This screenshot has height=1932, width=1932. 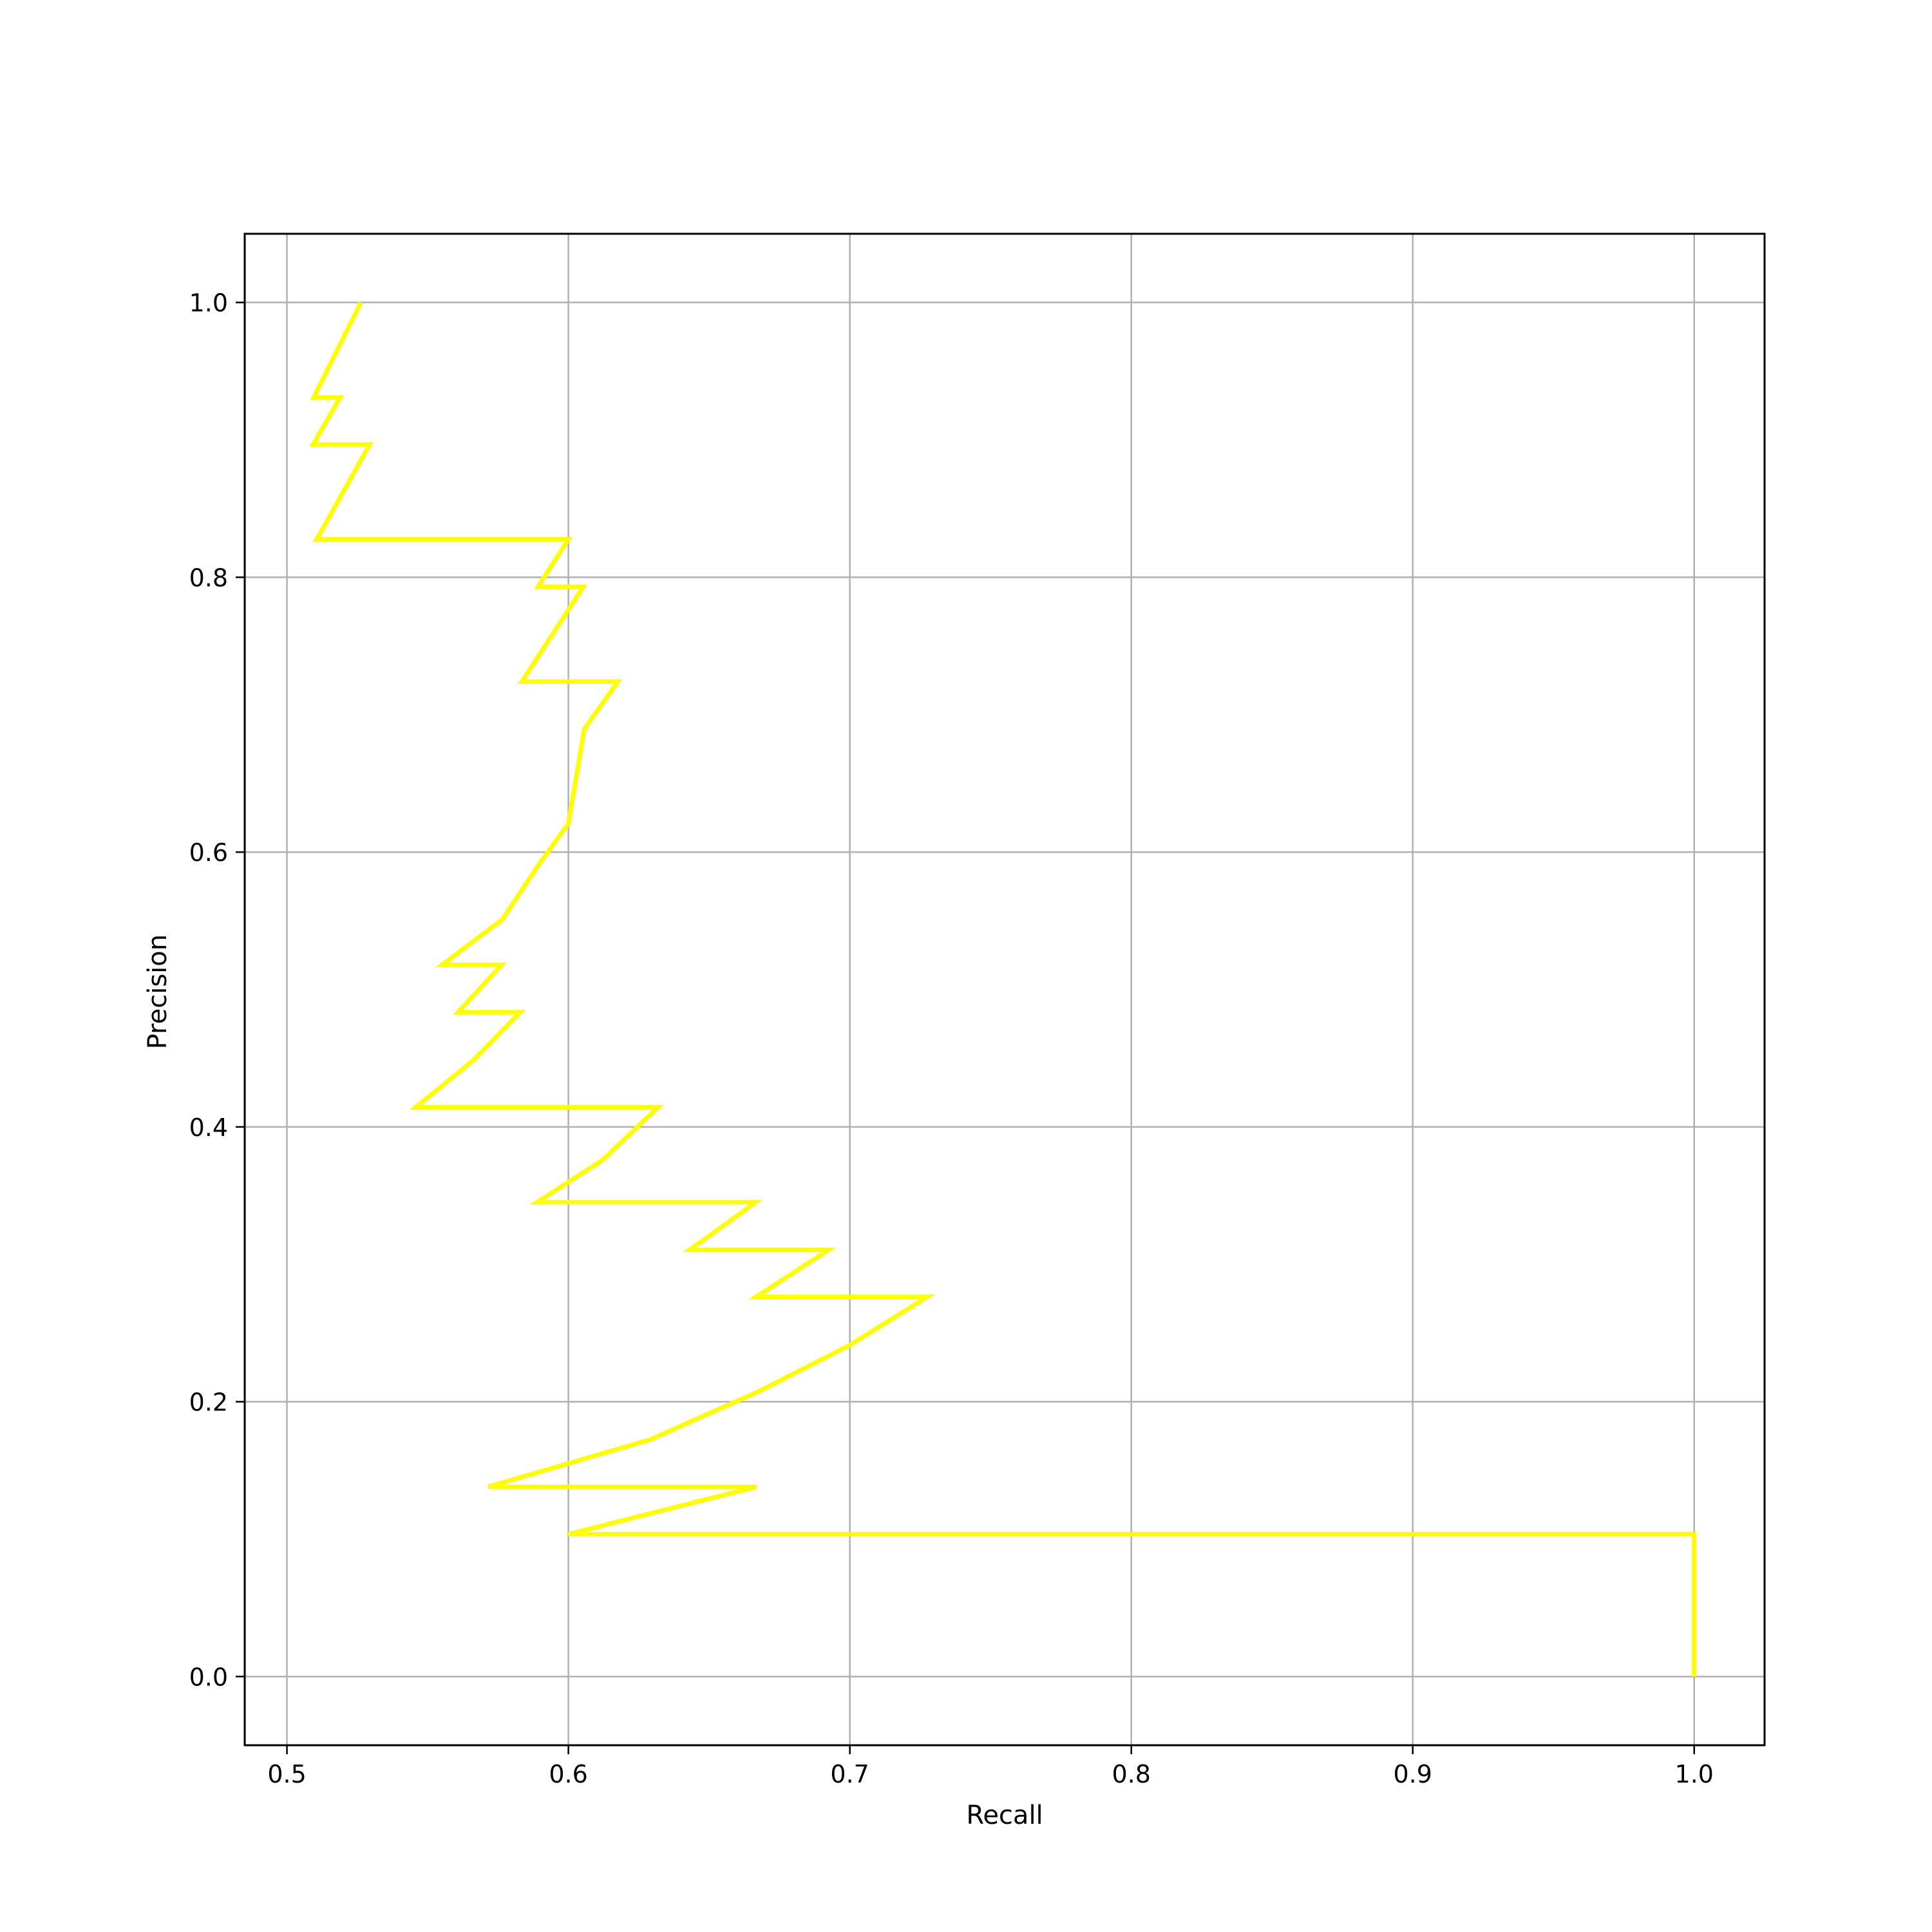 What do you see at coordinates (990, 1774) in the screenshot?
I see `x-tick-labels: 0.5 0.6 0.7 0.8 0.9 1.0` at bounding box center [990, 1774].